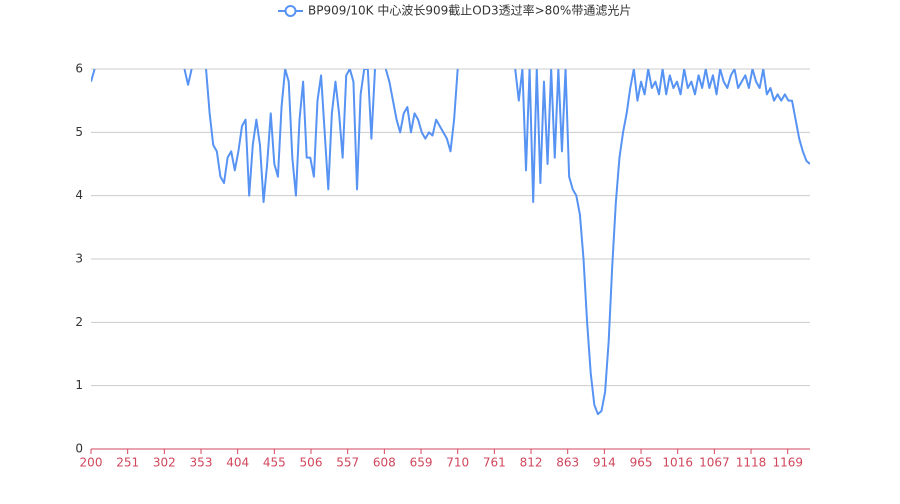 The image size is (900, 504). I want to click on x-tick-label: 353, so click(201, 463).